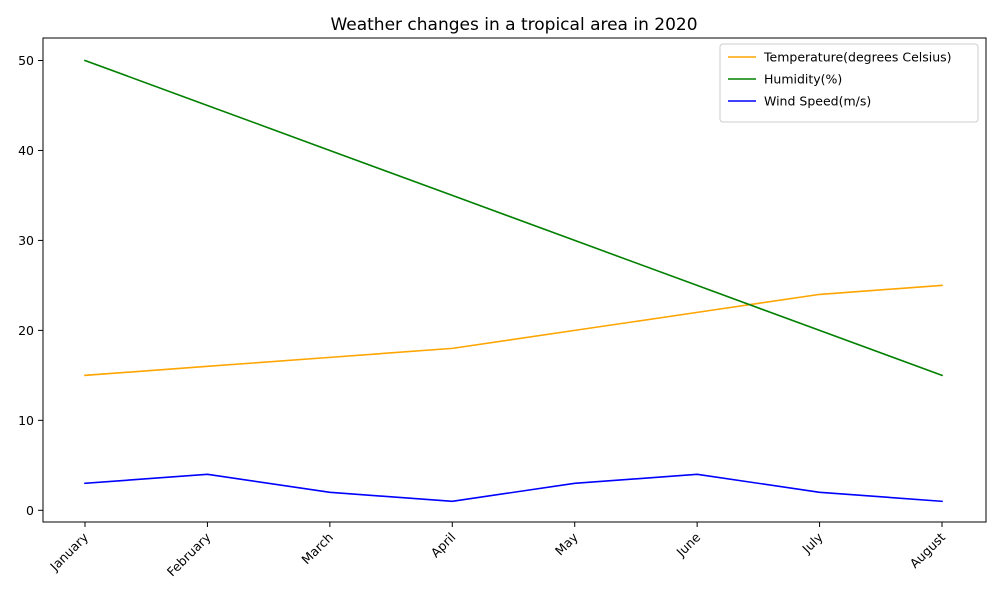 The width and height of the screenshot is (1000, 600). What do you see at coordinates (26, 420) in the screenshot?
I see `y-tick-label: 10` at bounding box center [26, 420].